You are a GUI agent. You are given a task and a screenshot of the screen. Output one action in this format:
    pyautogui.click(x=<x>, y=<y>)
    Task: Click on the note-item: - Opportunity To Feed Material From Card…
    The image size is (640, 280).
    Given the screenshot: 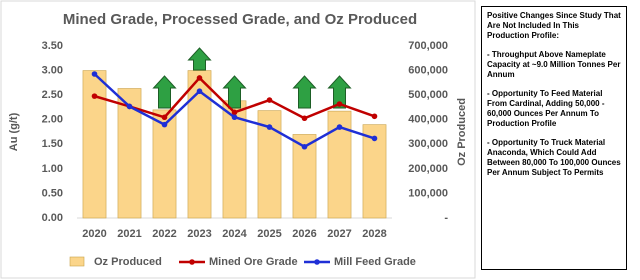 What is the action you would take?
    pyautogui.click(x=546, y=108)
    